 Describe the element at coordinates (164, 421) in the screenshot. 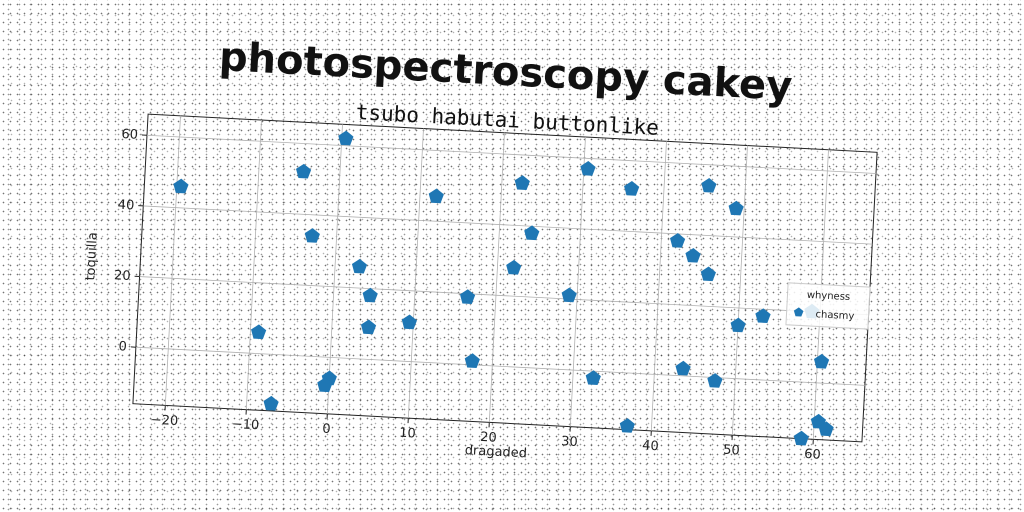

I see `x-tick-label: −20` at that location.